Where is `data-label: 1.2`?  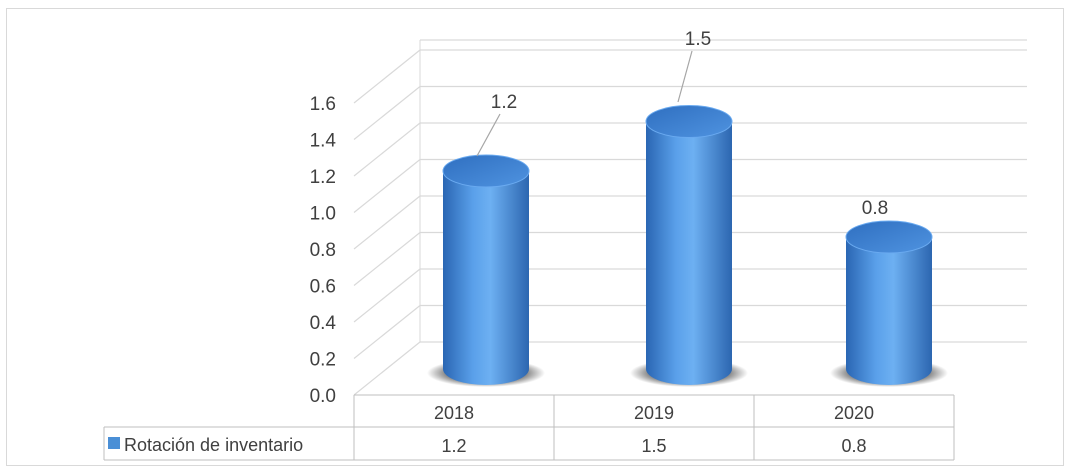
data-label: 1.2 is located at coordinates (504, 102).